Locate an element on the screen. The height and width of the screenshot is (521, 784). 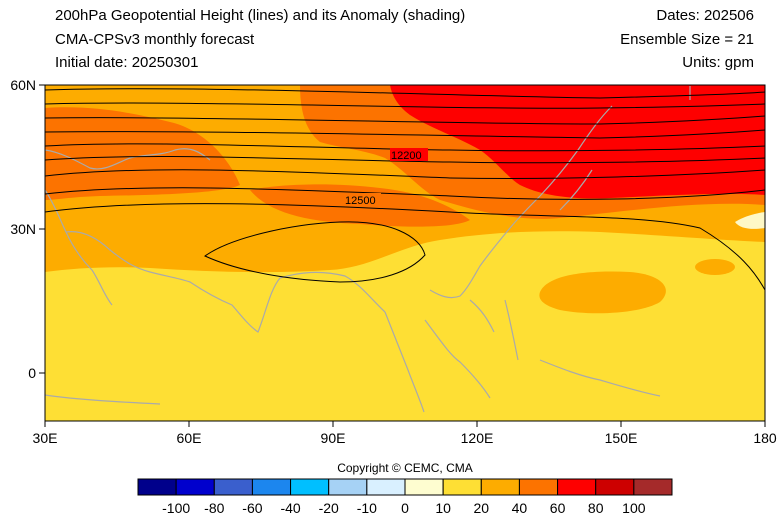
lon-label-150e: 150E is located at coordinates (621, 438).